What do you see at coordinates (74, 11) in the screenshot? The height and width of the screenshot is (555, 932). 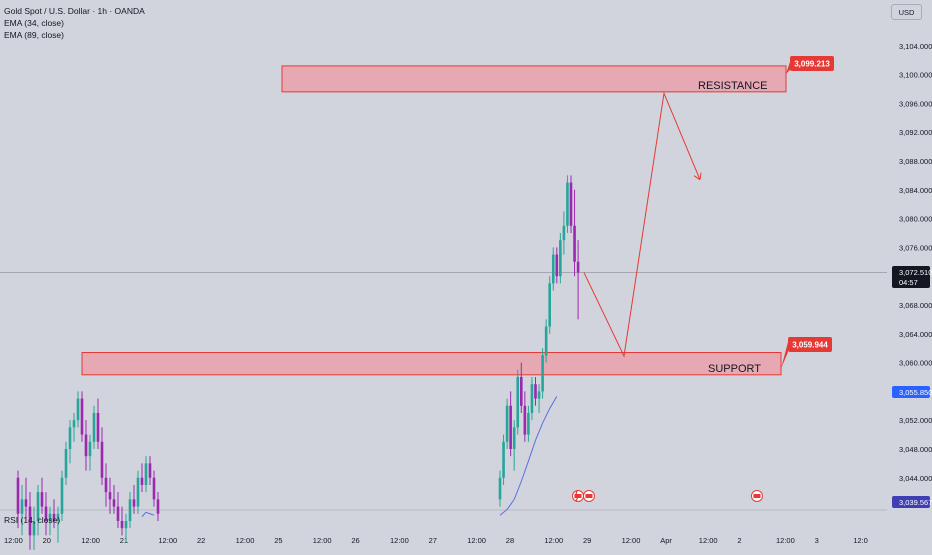 I see `symbol-title: Gold Spot / U.S. Dollar · 1h · OANDA` at bounding box center [74, 11].